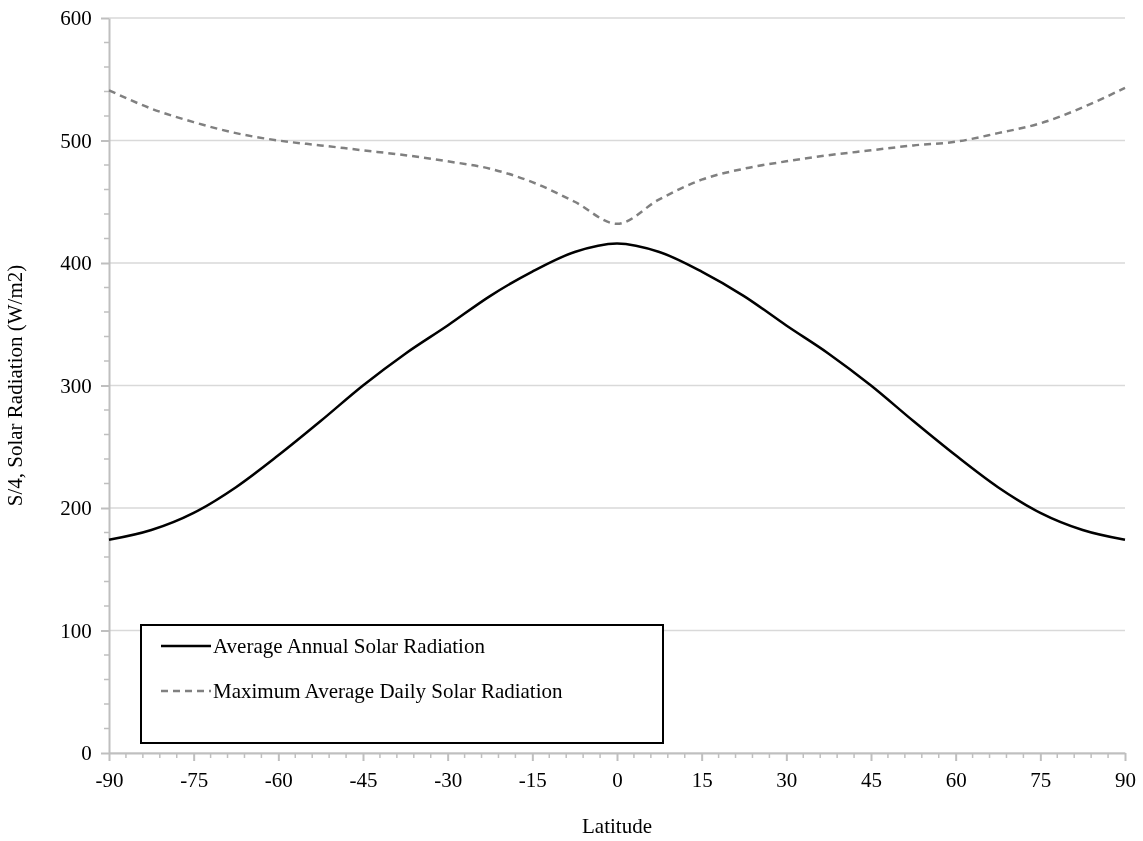  Describe the element at coordinates (532, 780) in the screenshot. I see `x-tick-label: -15` at that location.